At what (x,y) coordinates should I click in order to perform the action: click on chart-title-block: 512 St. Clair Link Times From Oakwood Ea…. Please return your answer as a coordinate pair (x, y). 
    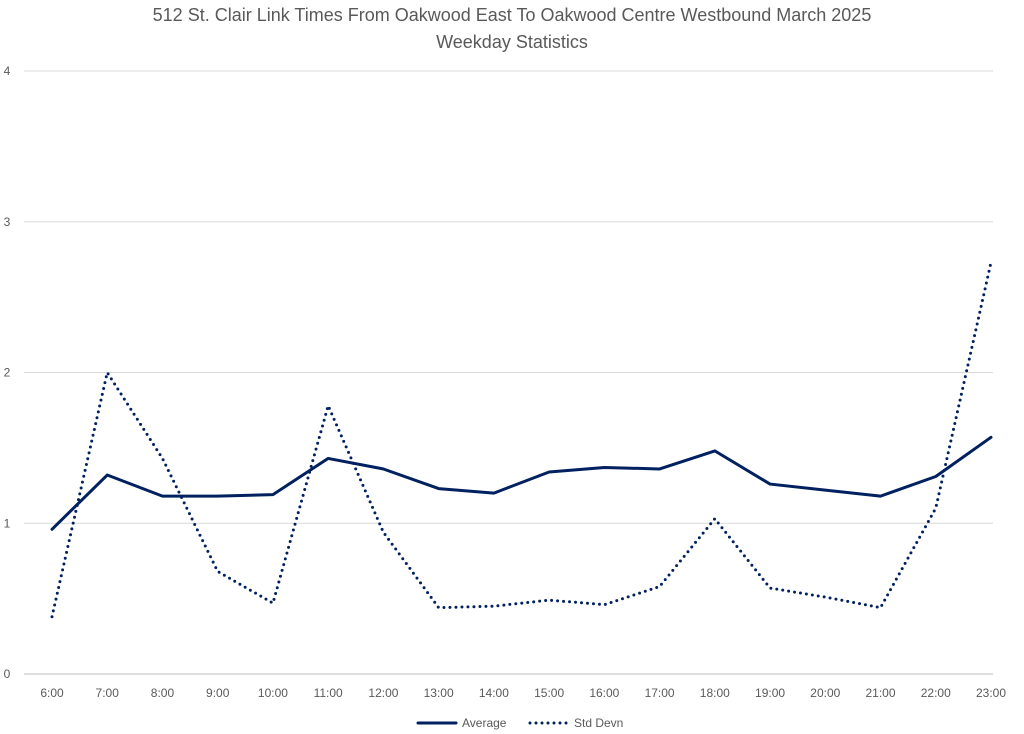
    Looking at the image, I should click on (512, 29).